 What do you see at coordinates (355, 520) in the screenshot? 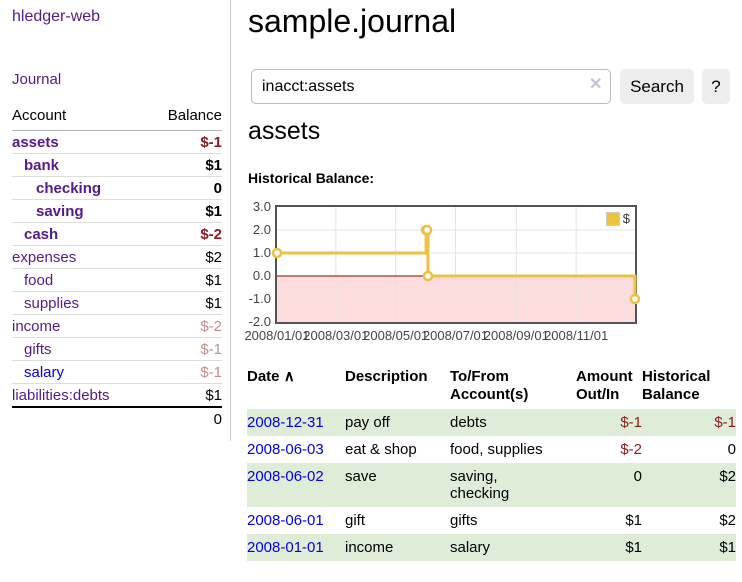
I see `transaction-description: gift` at bounding box center [355, 520].